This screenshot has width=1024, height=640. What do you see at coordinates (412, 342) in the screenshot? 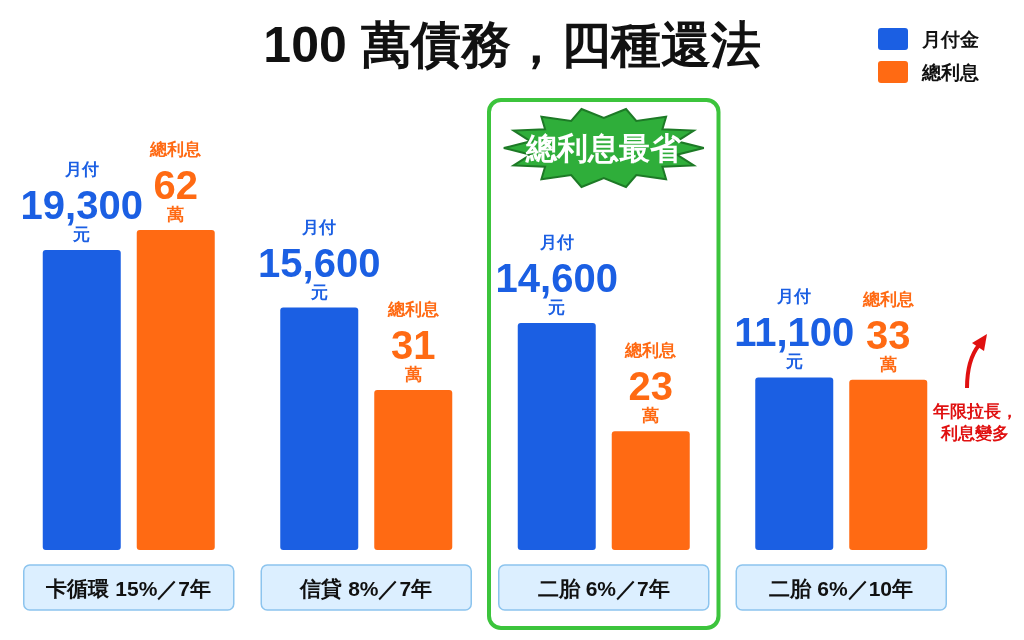
I see `data-label: 總利息 31 萬` at bounding box center [412, 342].